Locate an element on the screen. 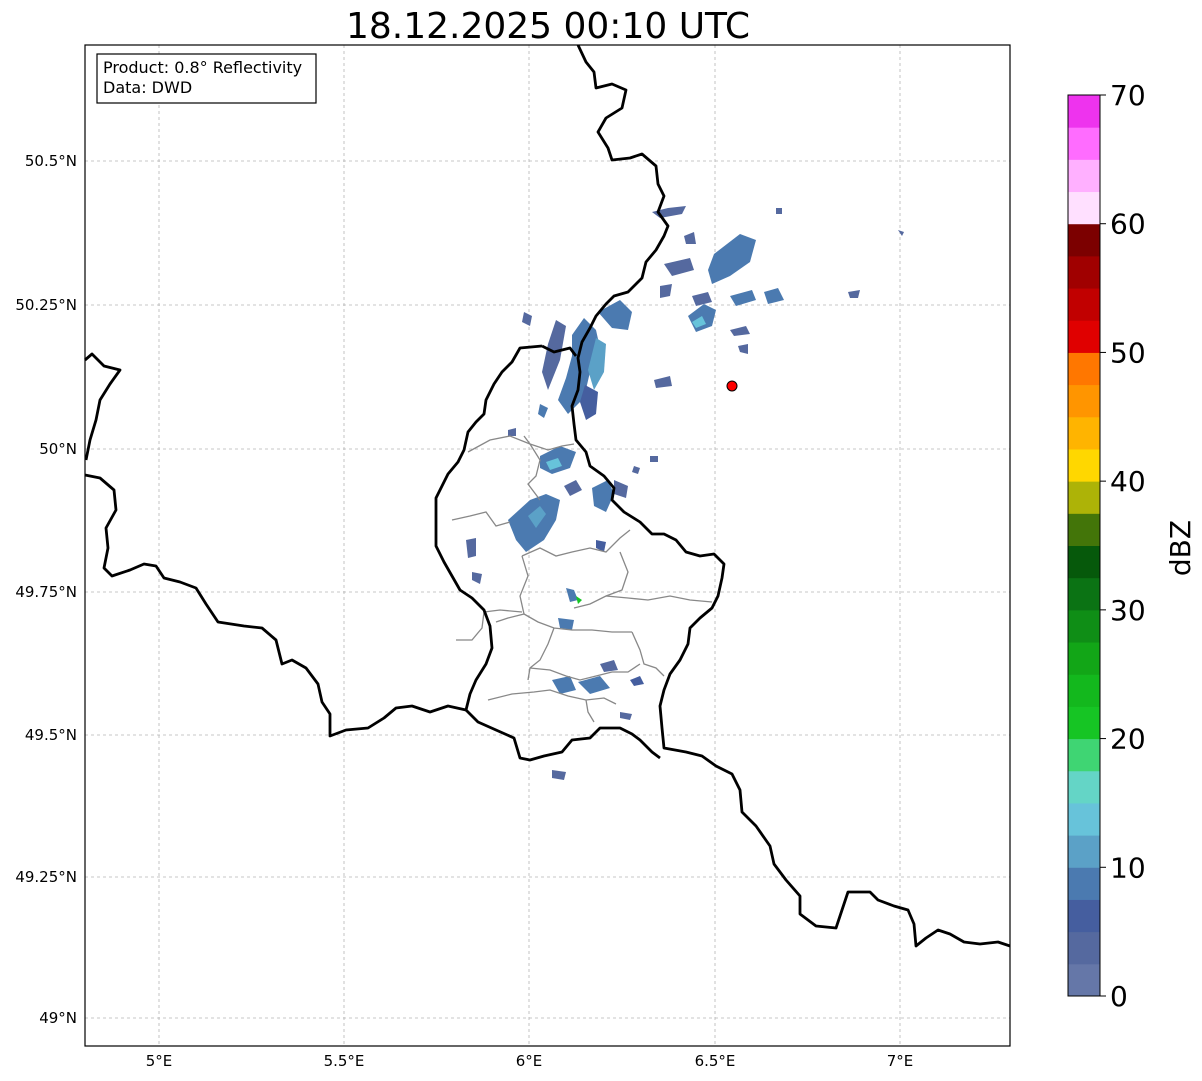 The width and height of the screenshot is (1202, 1081). lon-tick: 6°E is located at coordinates (529, 1061).